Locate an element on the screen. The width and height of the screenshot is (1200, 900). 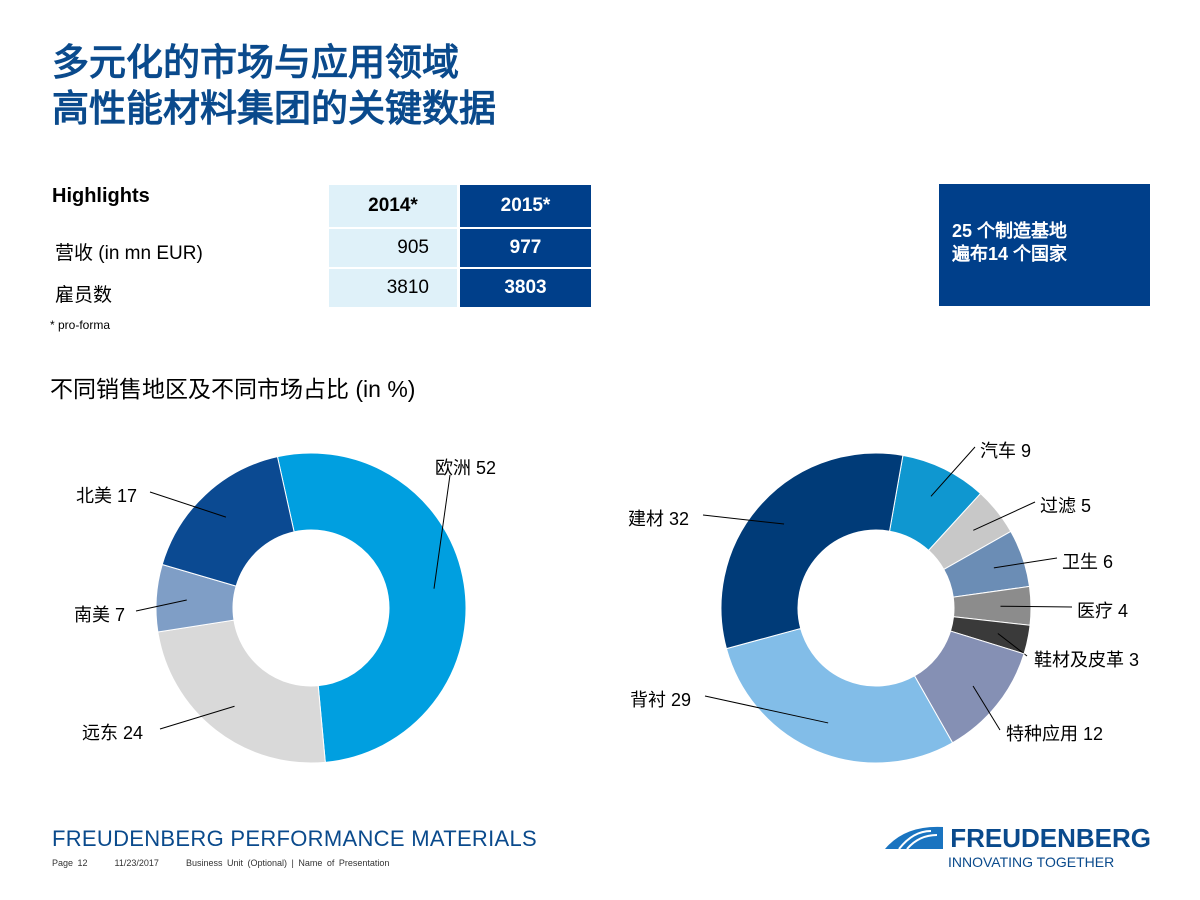
label-medical: 医疗 4 is located at coordinates (1103, 611).